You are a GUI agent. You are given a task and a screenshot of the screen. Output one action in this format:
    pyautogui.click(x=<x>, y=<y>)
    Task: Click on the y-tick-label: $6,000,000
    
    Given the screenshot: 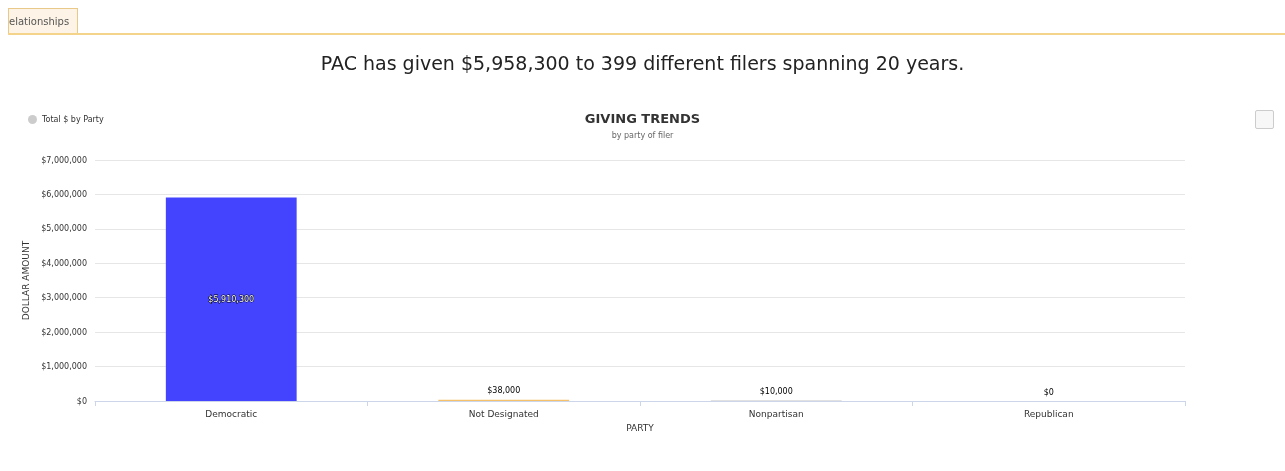 What is the action you would take?
    pyautogui.click(x=64, y=194)
    